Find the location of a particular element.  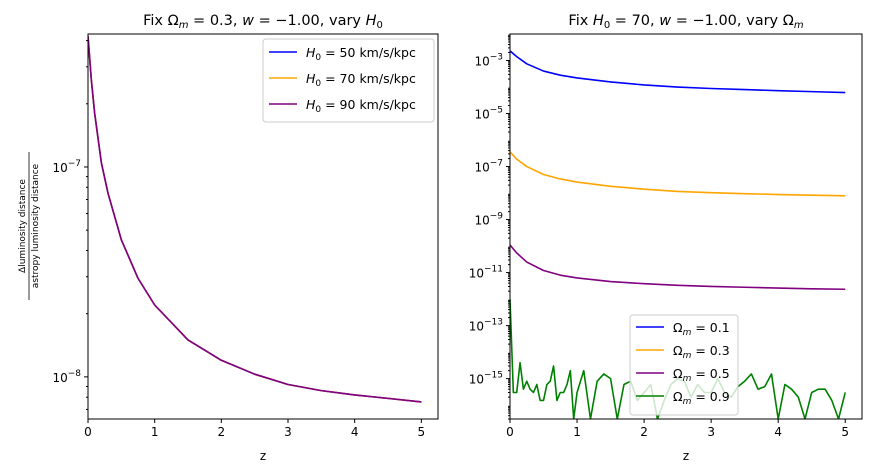

right-legend-item: Ωm = 0.1 is located at coordinates (683, 329).